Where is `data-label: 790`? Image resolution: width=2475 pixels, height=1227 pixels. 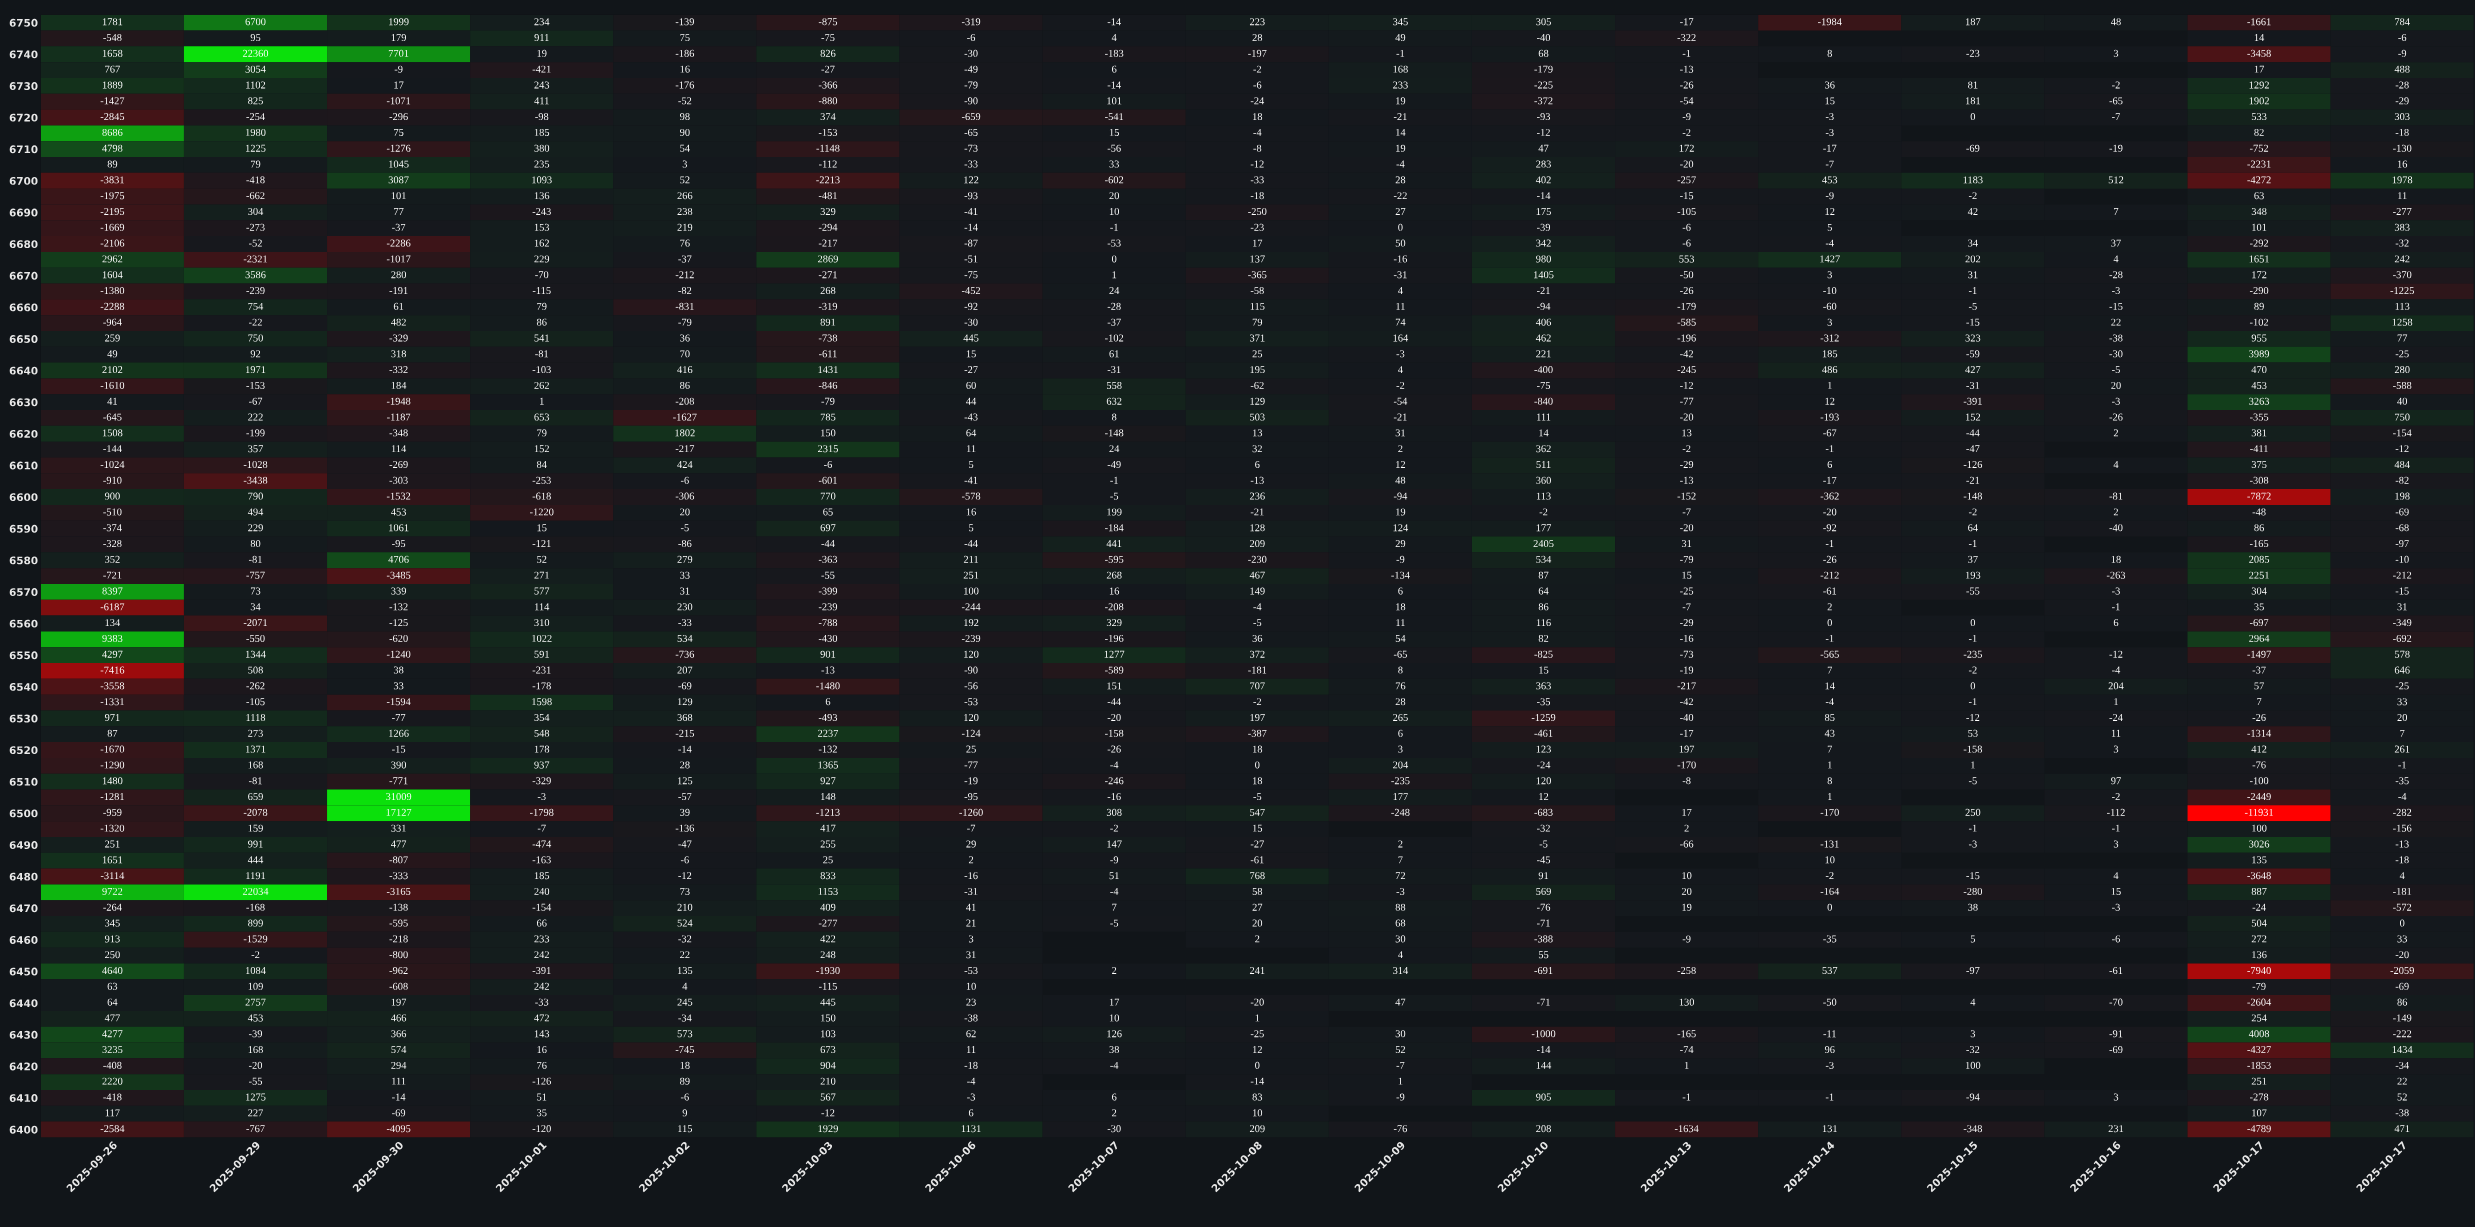 data-label: 790 is located at coordinates (255, 496).